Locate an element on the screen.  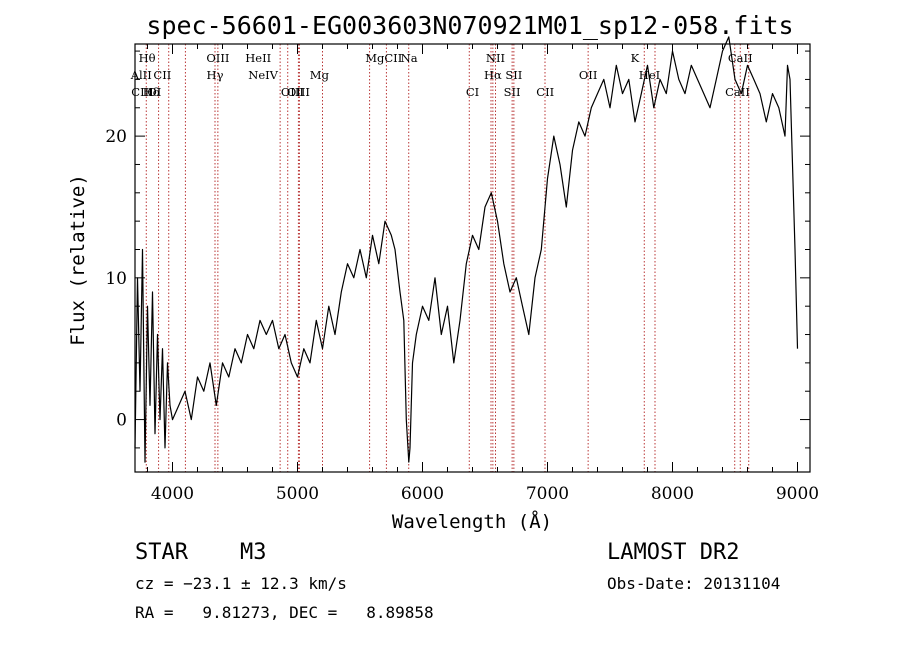
y-tick-label-2: 20 is located at coordinates (116, 137).